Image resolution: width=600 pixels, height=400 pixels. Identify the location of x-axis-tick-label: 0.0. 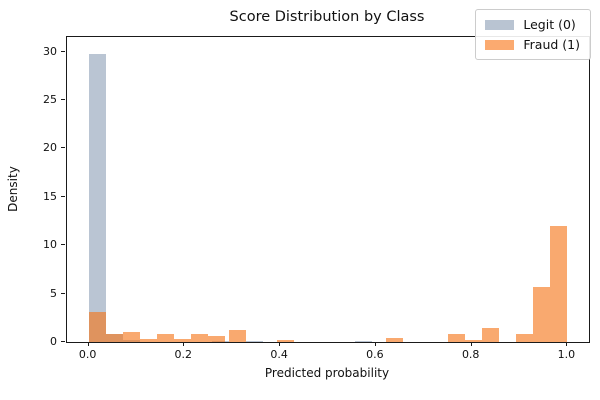
(87, 354).